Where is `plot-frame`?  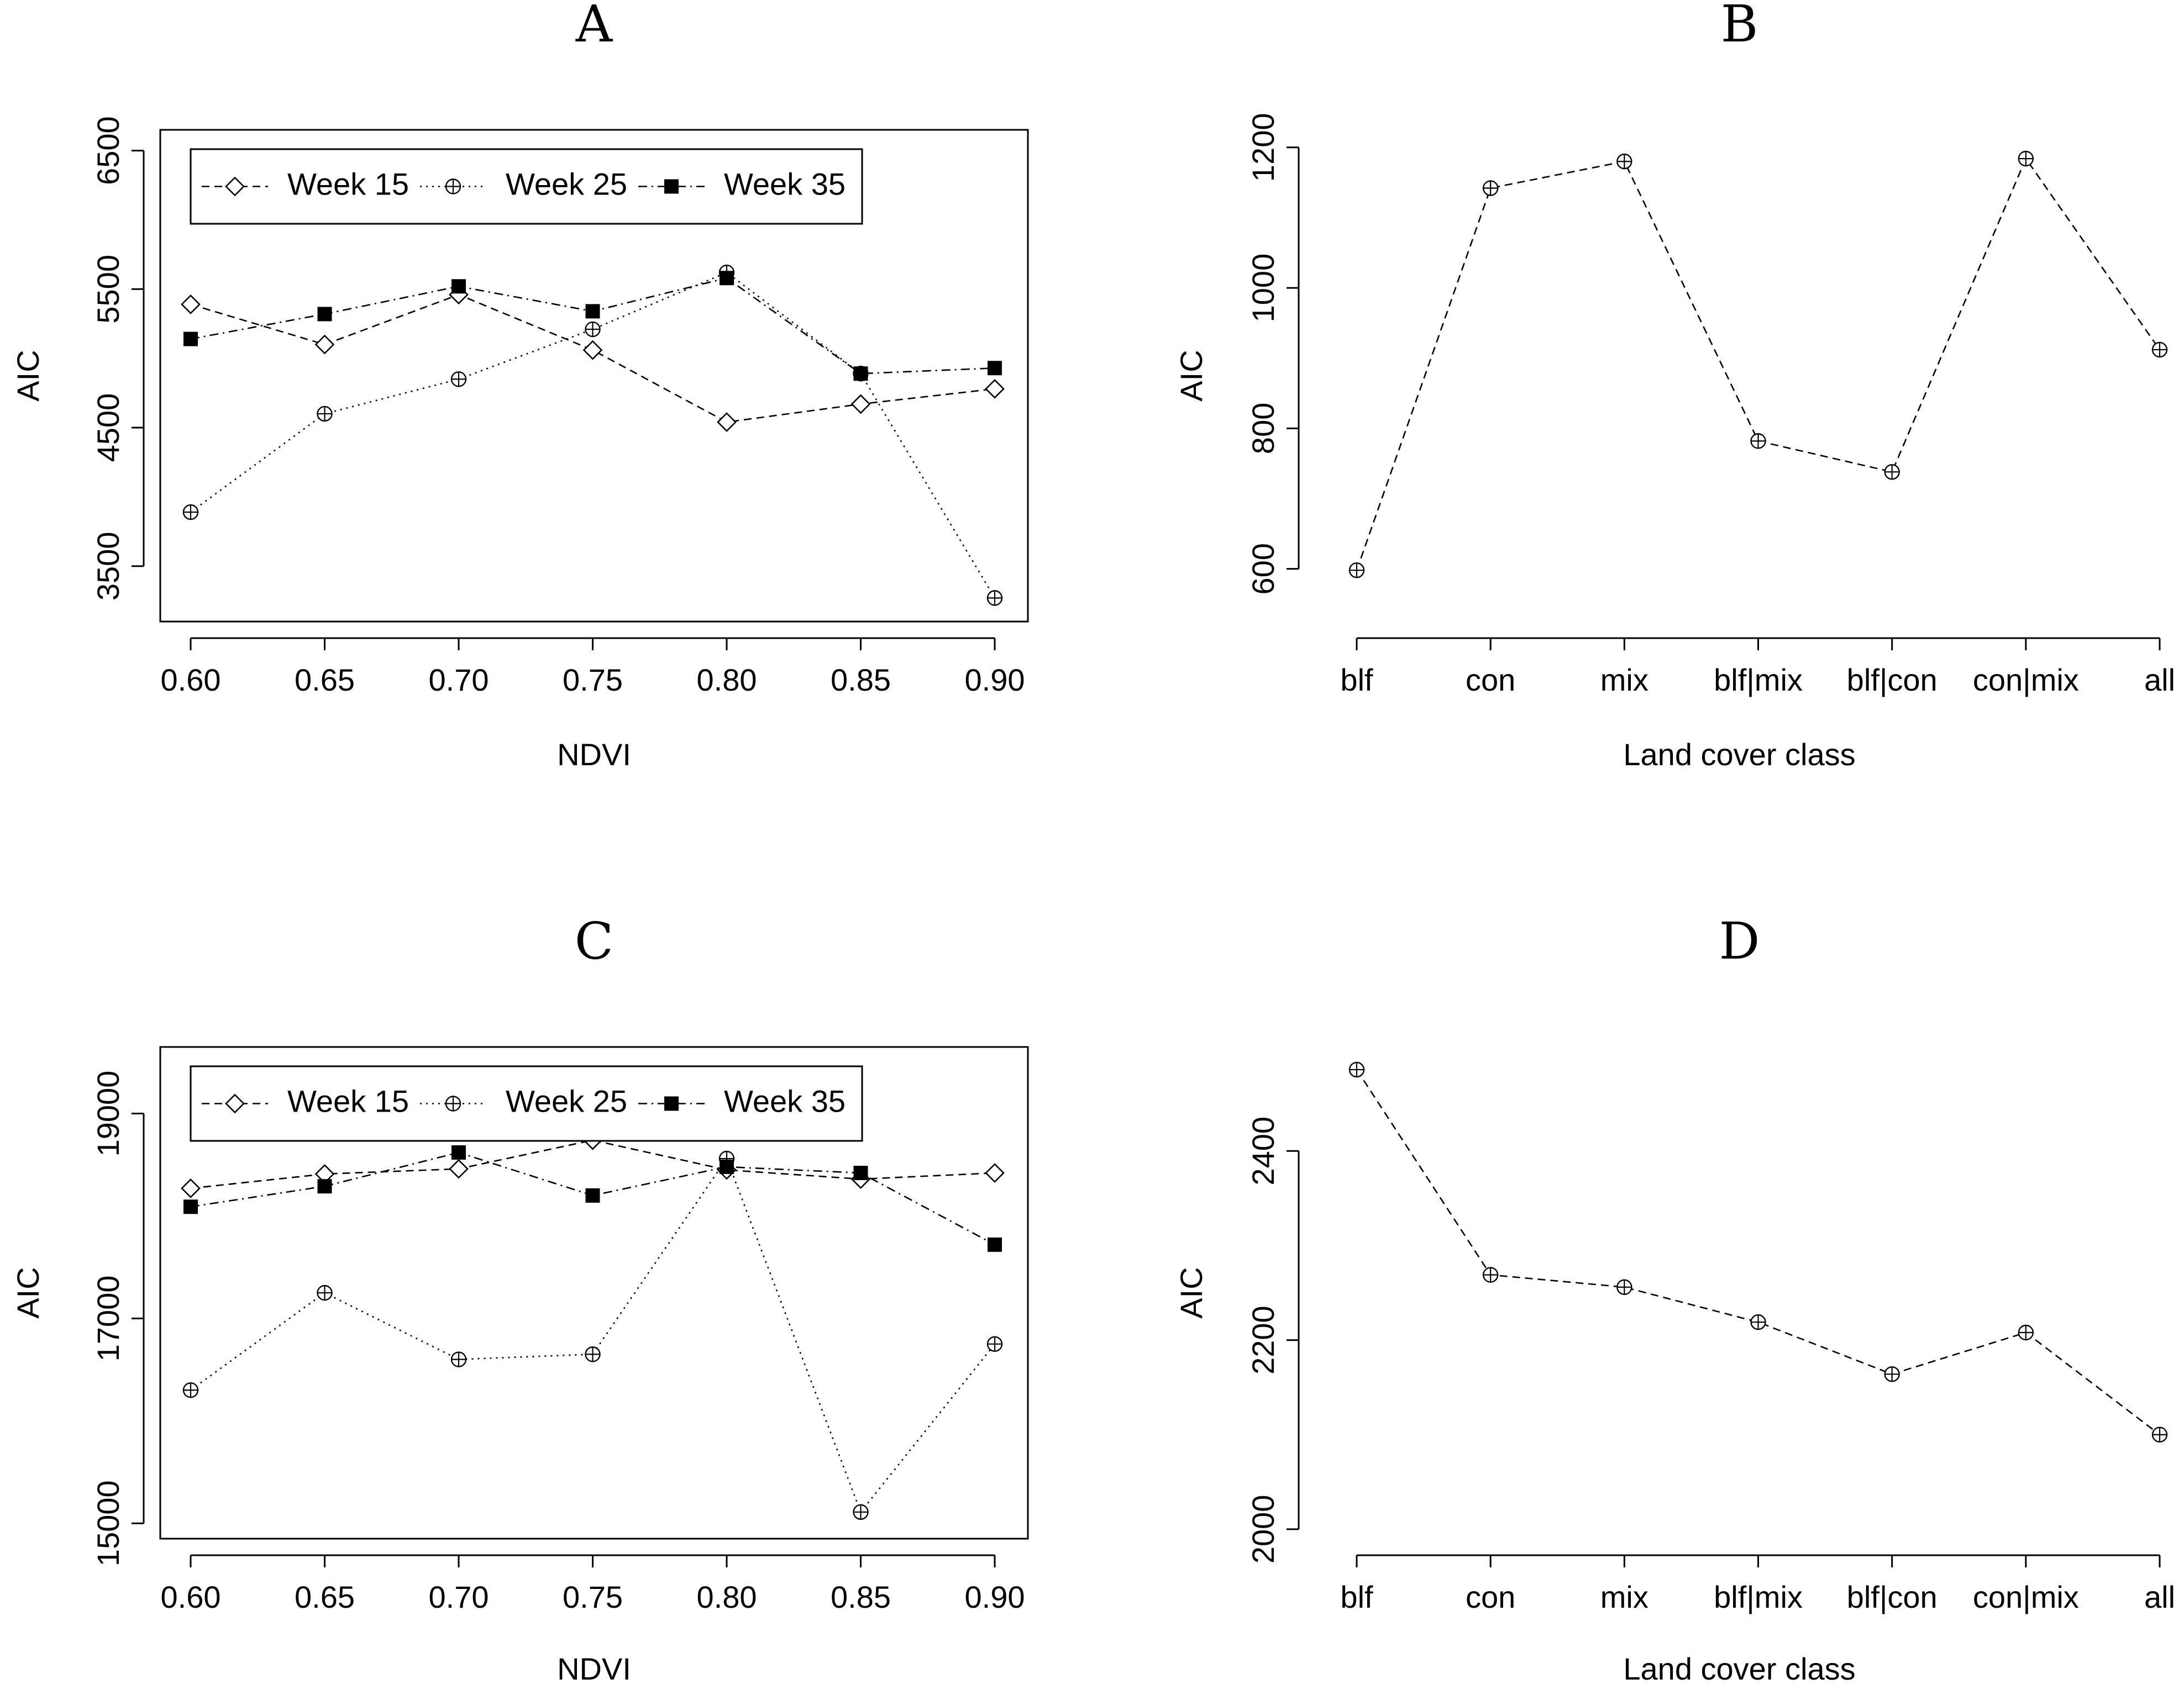
plot-frame is located at coordinates (594, 376).